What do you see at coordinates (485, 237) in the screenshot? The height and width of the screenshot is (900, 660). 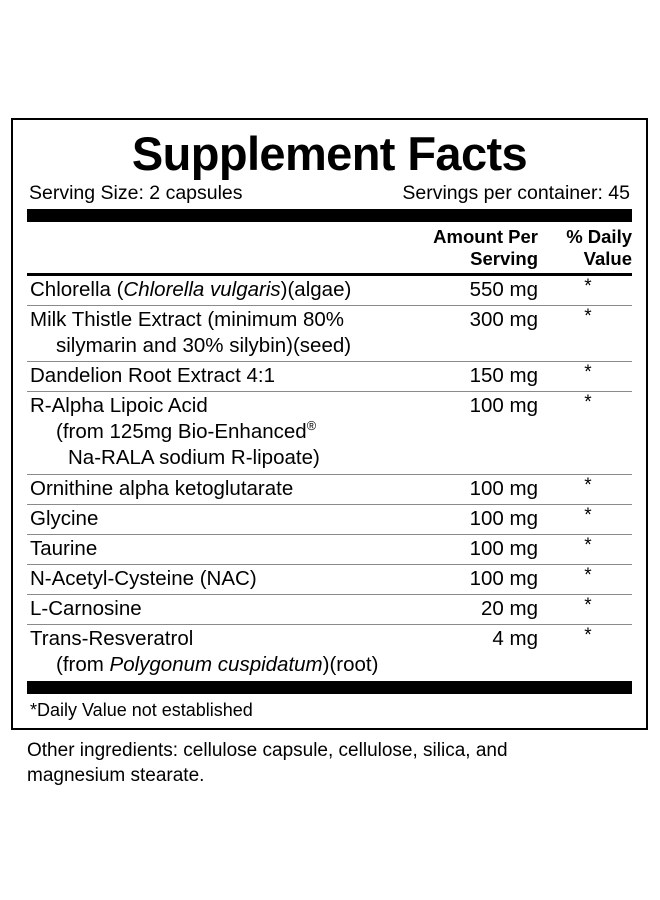 I see `amount-header-line1: Amount Per` at bounding box center [485, 237].